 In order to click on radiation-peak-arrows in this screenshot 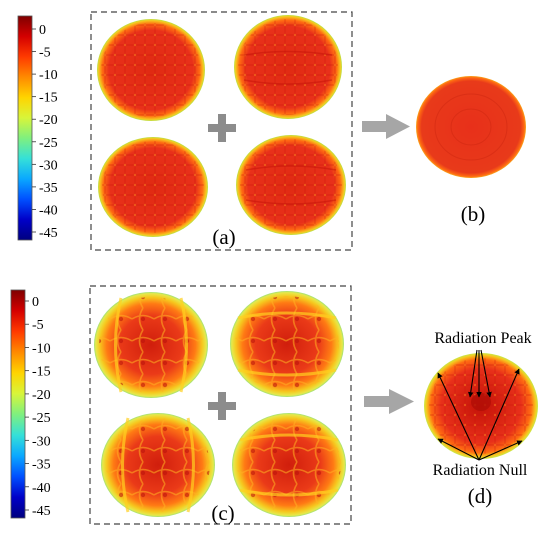, I will do `click(480, 373)`.